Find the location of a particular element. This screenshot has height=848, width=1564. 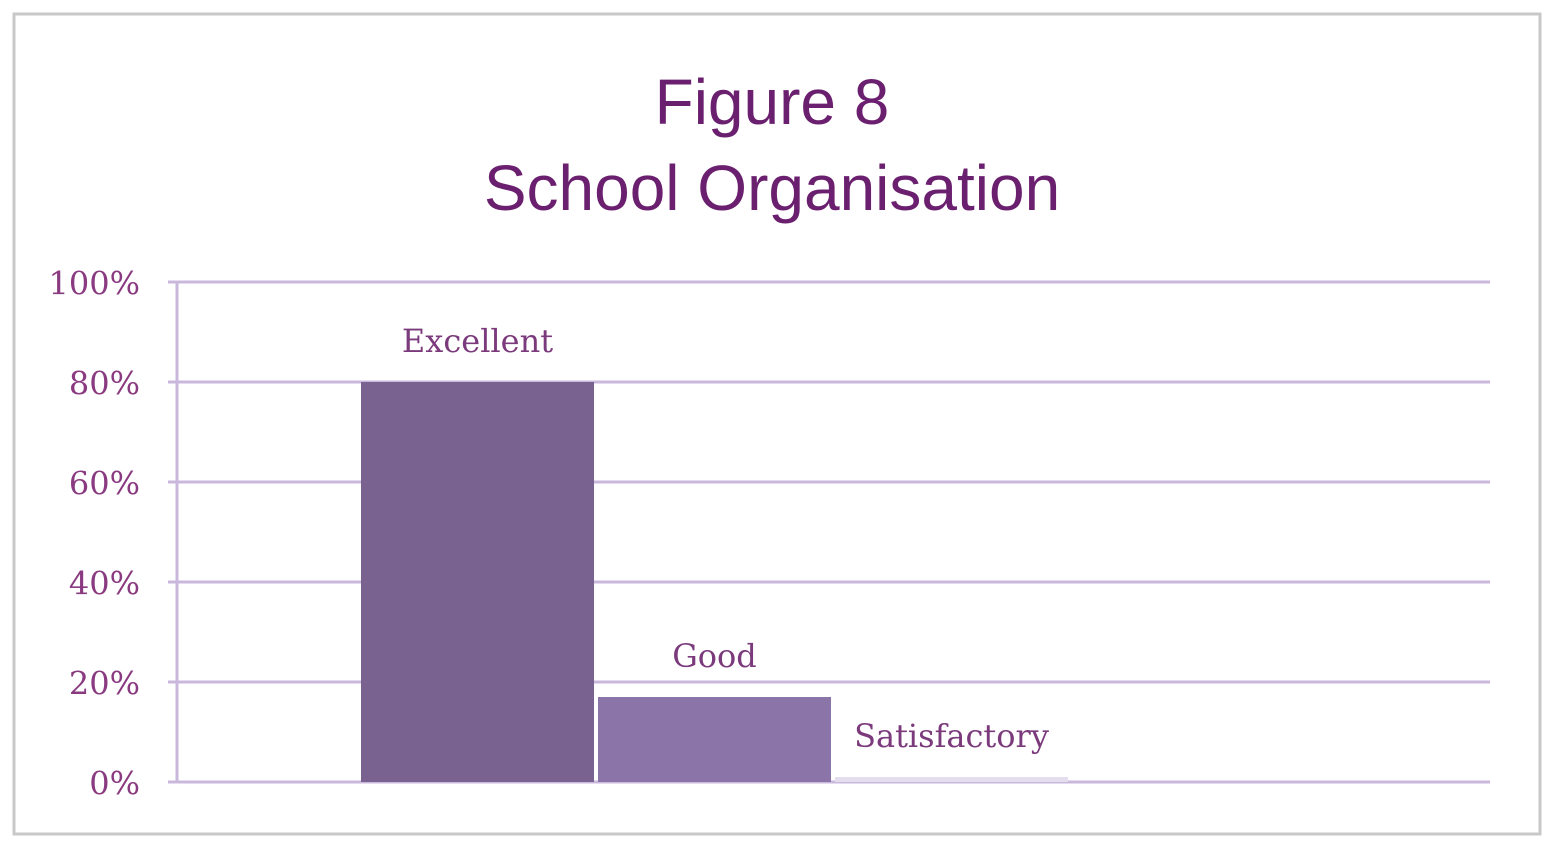

chart-title: Figure 8 is located at coordinates (772, 102).